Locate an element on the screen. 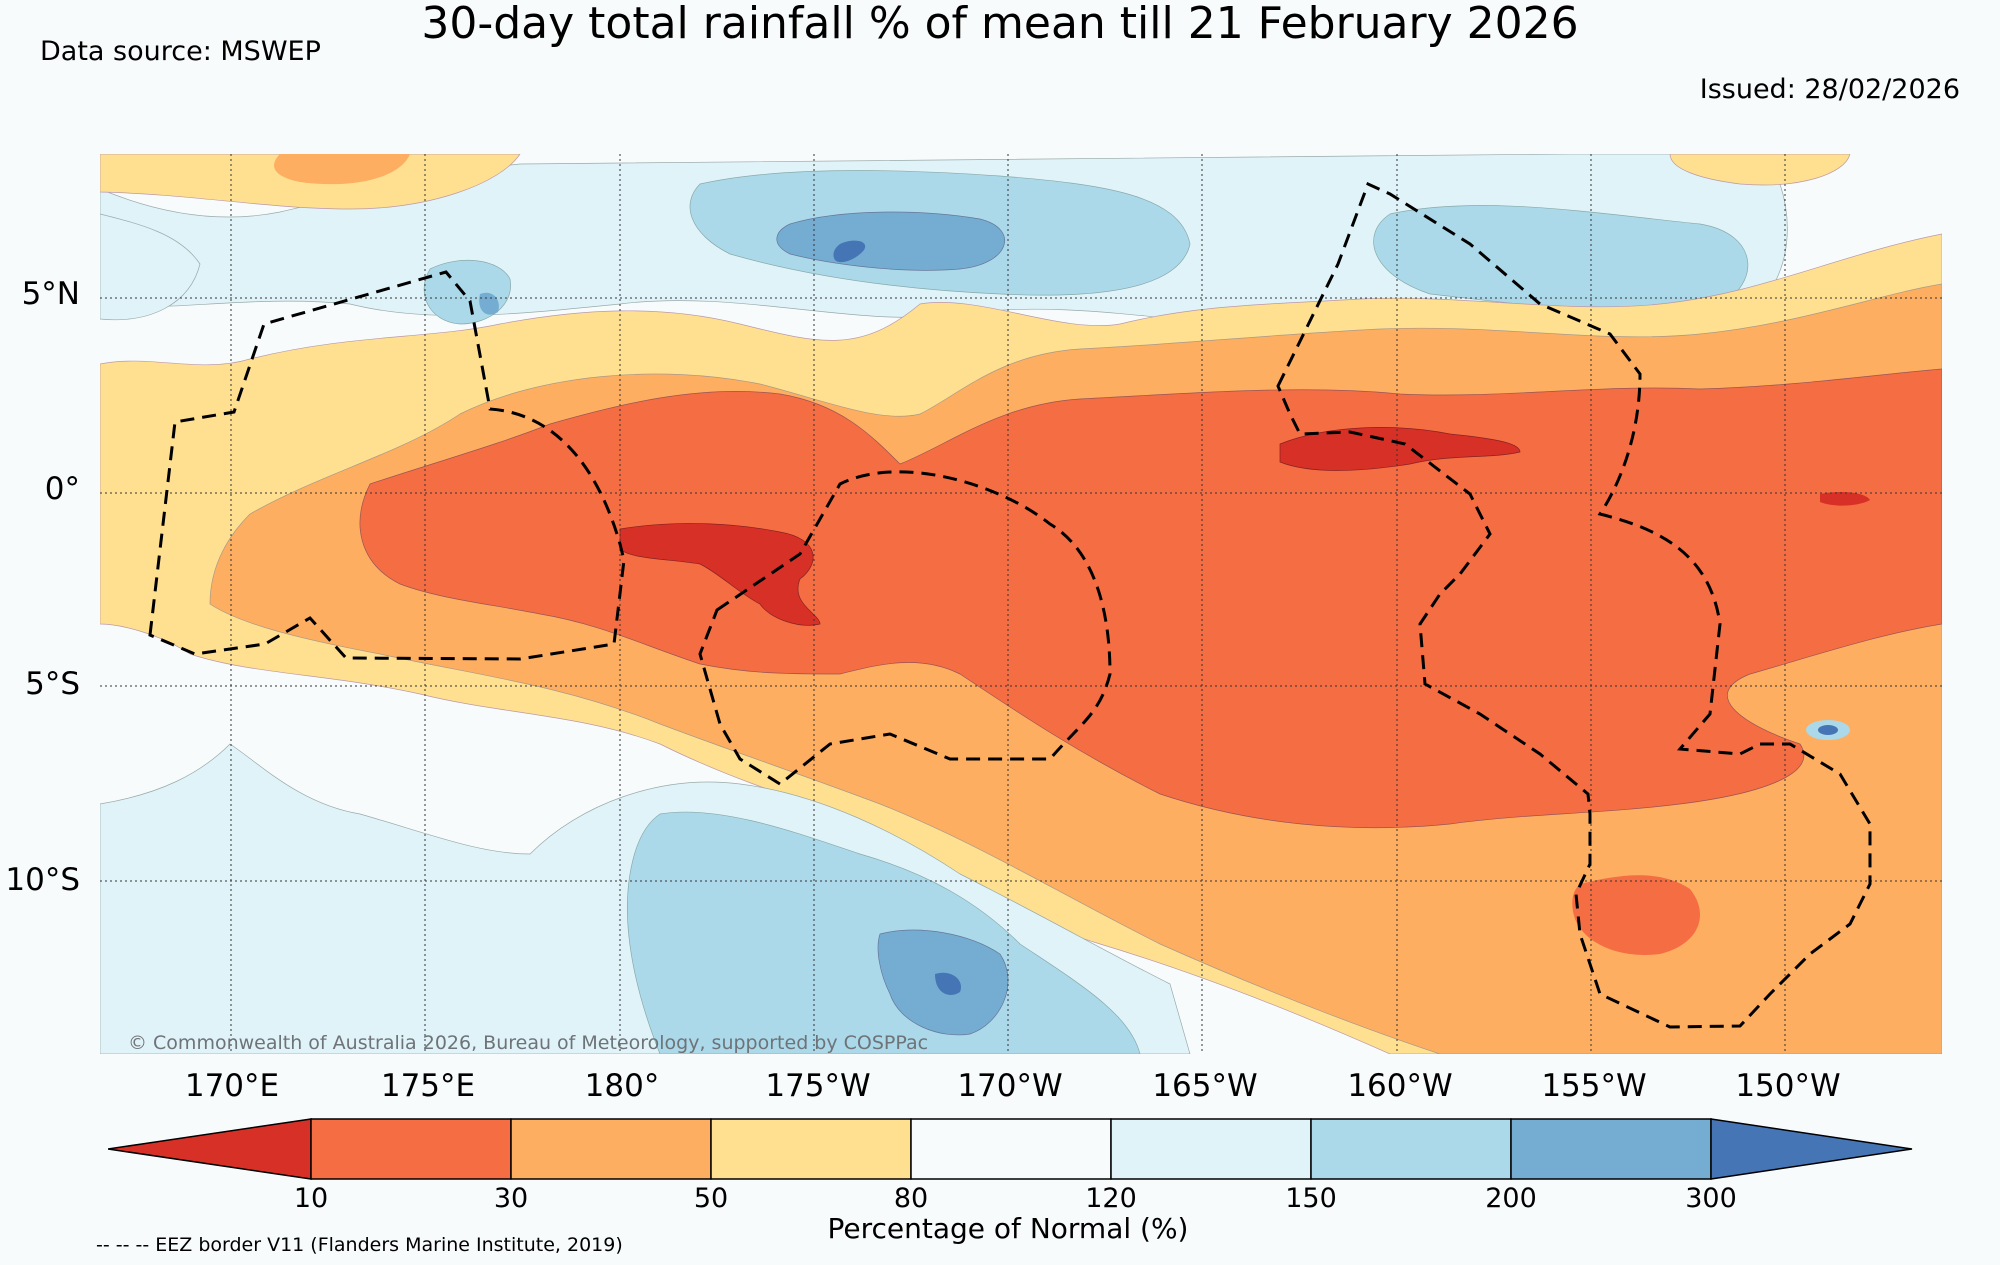 The image size is (2000, 1265). cbar-tick-50: 50 is located at coordinates (711, 1198).